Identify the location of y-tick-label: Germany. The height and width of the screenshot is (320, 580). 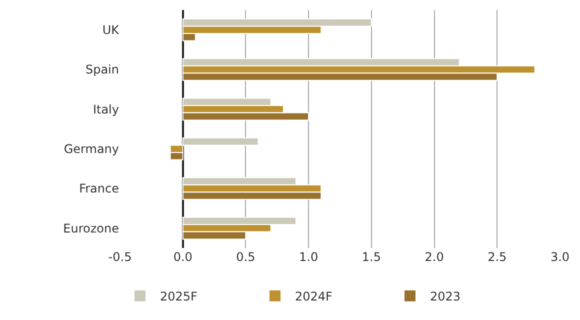
(91, 149).